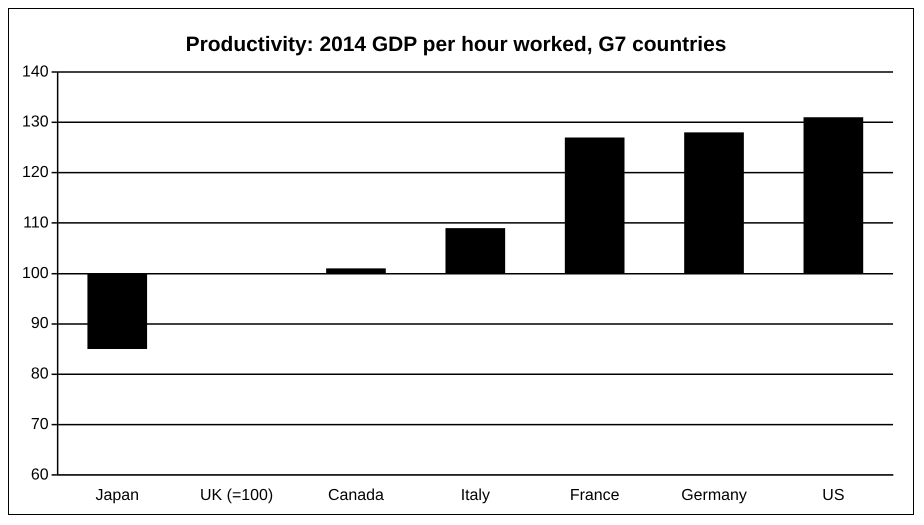  What do you see at coordinates (39, 475) in the screenshot?
I see `y-tick-label: 60` at bounding box center [39, 475].